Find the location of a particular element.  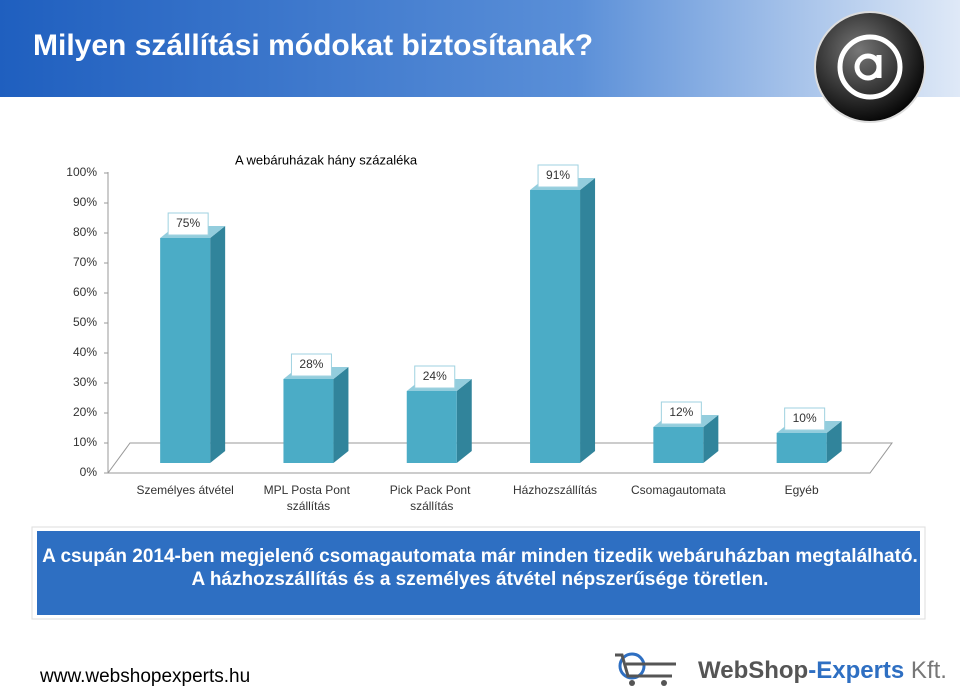

x-tick-label: Pick Pack Pont szállítás is located at coordinates (432, 498).